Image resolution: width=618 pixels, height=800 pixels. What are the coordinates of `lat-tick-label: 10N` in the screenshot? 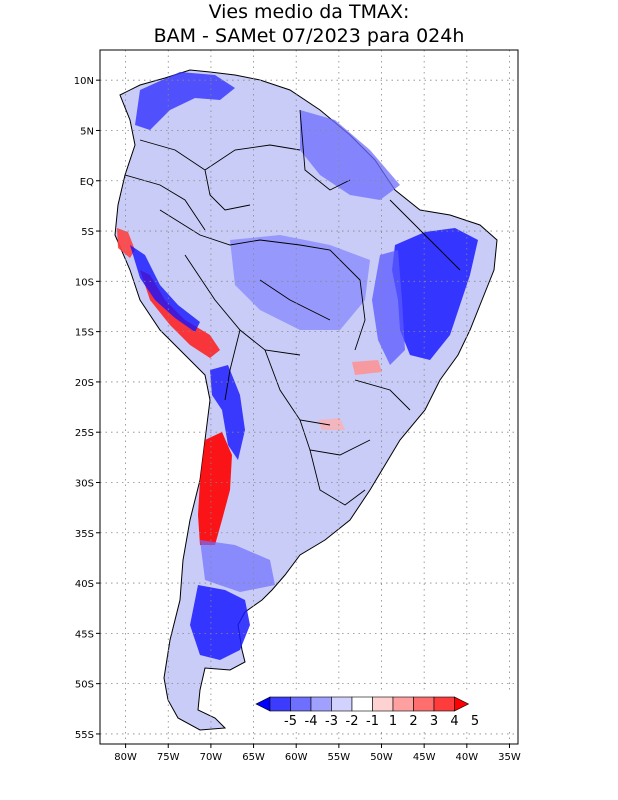 It's located at (84, 81).